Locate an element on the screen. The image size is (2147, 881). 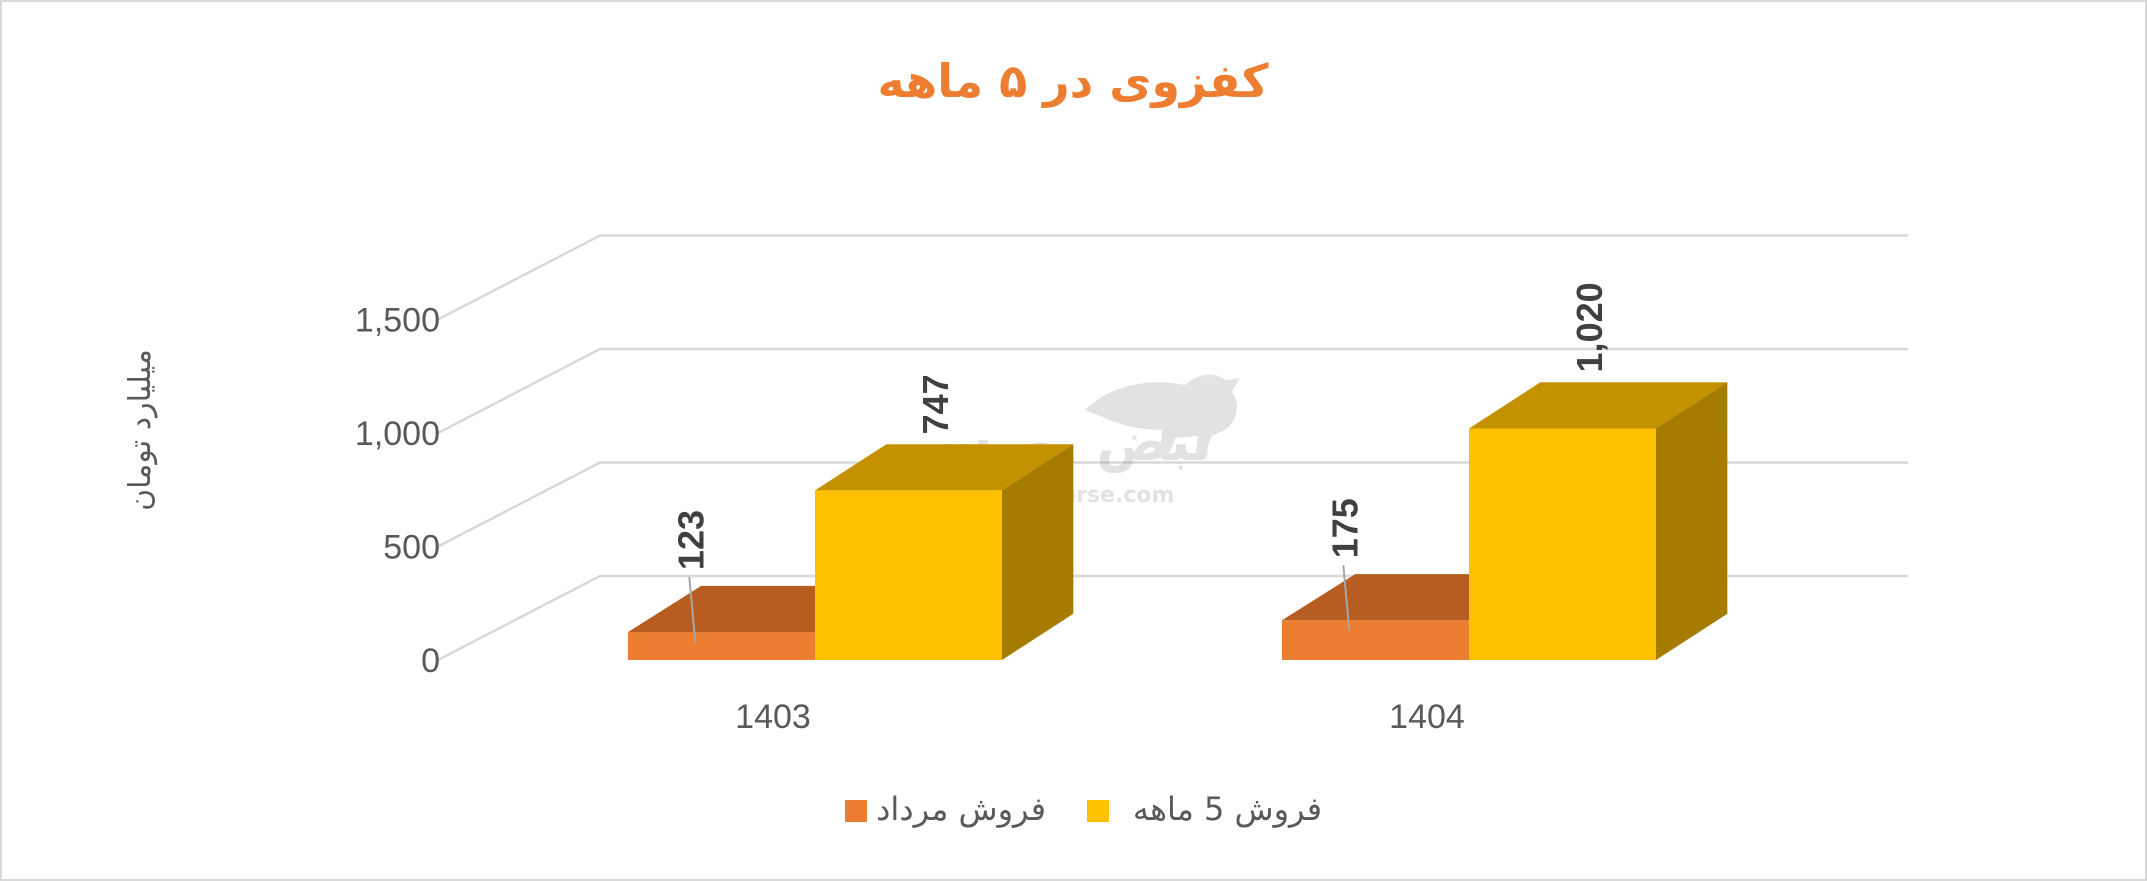
legend-label-series2: فروش 5 ماهه is located at coordinates (1227, 809).